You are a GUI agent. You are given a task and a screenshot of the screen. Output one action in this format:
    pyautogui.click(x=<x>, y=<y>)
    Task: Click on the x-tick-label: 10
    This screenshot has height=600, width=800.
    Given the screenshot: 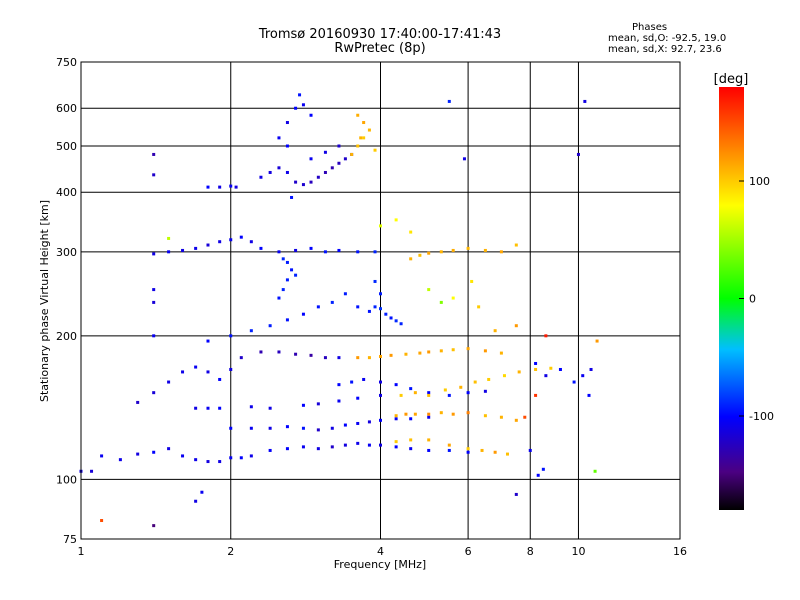 What is the action you would take?
    pyautogui.click(x=578, y=551)
    